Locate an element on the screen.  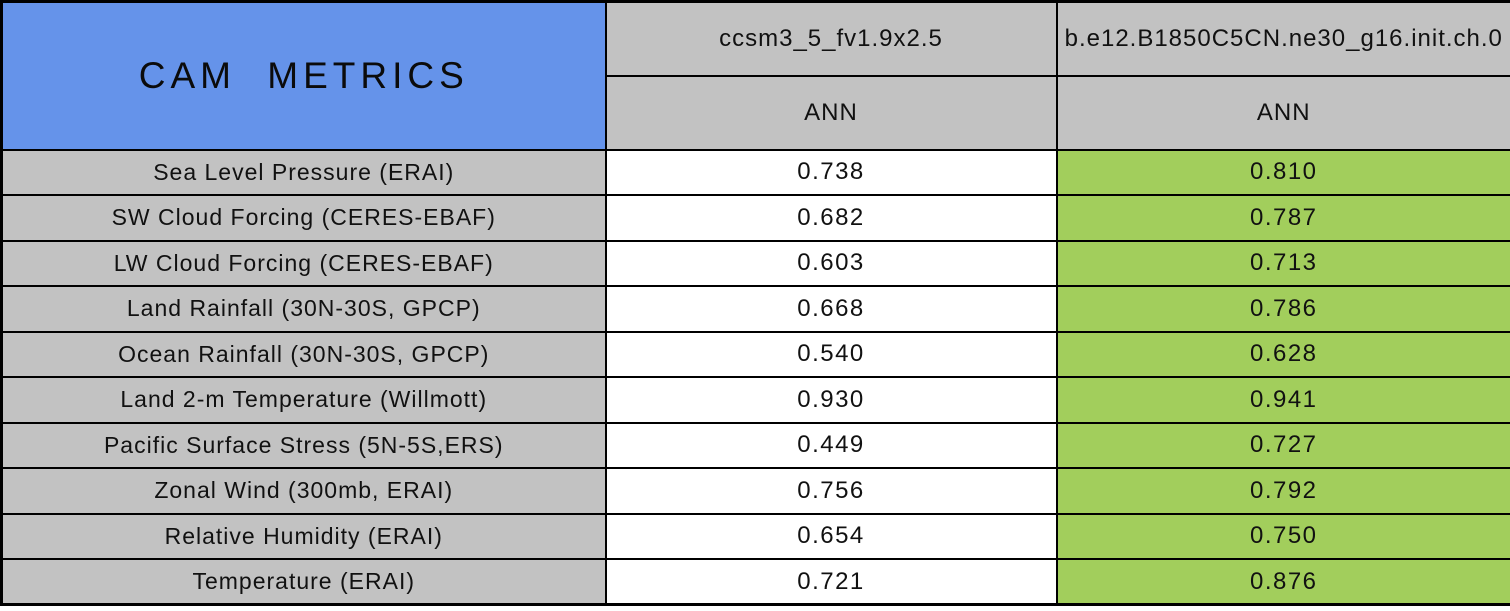
metric-value-model-1: 0.603 is located at coordinates (831, 263).